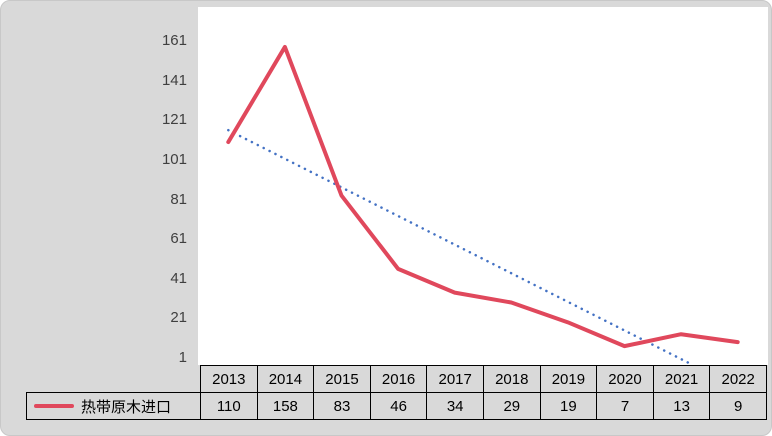 The image size is (772, 436). Describe the element at coordinates (512, 406) in the screenshot. I see `table-value-cell: 29` at that location.